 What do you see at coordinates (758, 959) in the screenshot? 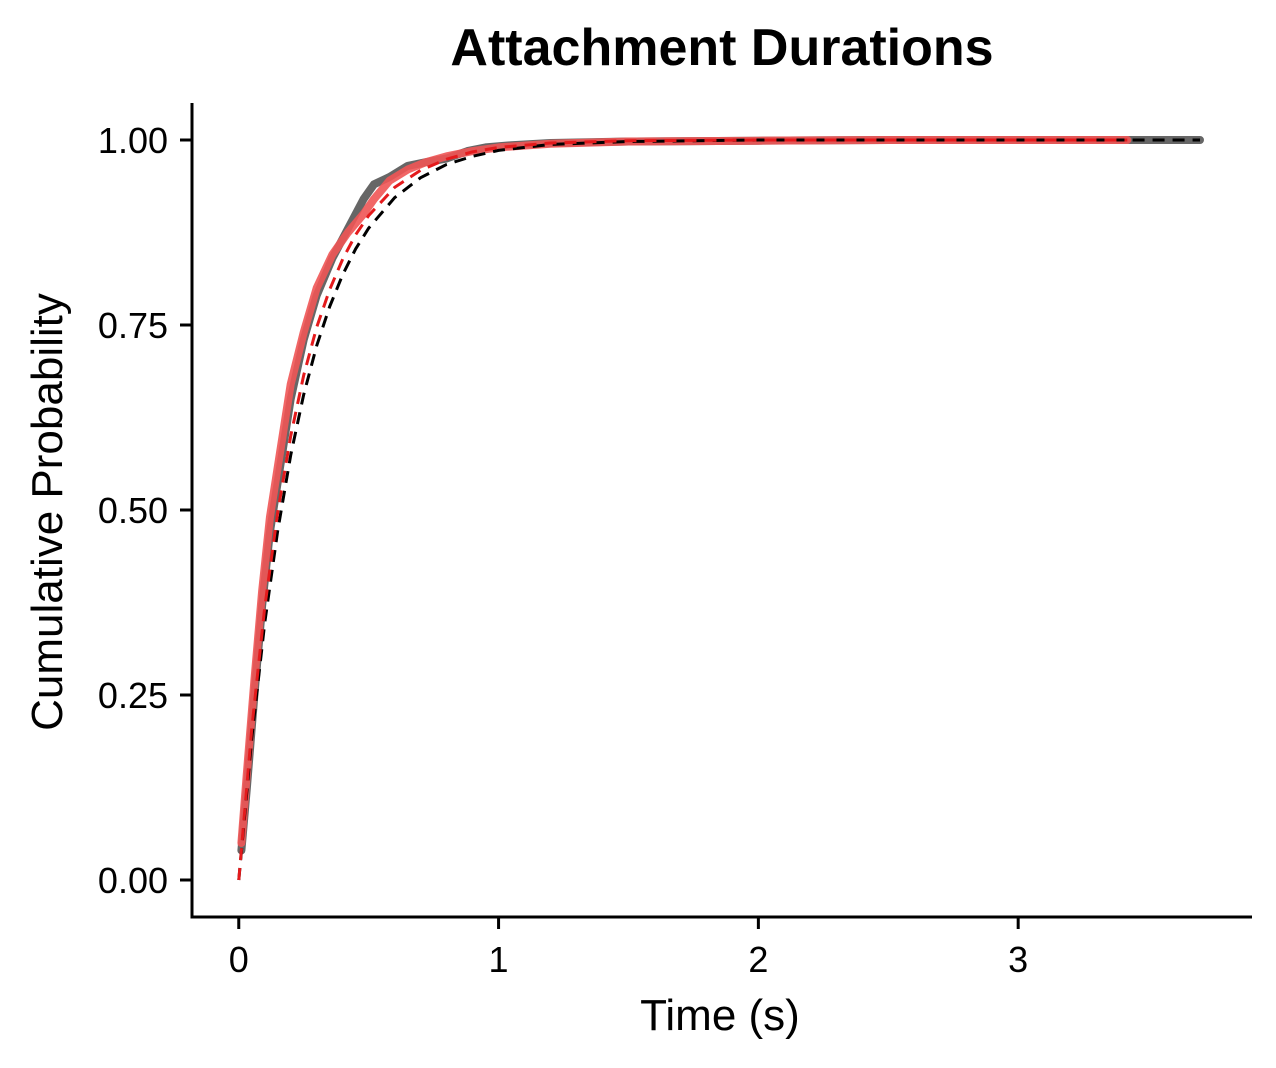
I see `x-tick-label: 2` at bounding box center [758, 959].